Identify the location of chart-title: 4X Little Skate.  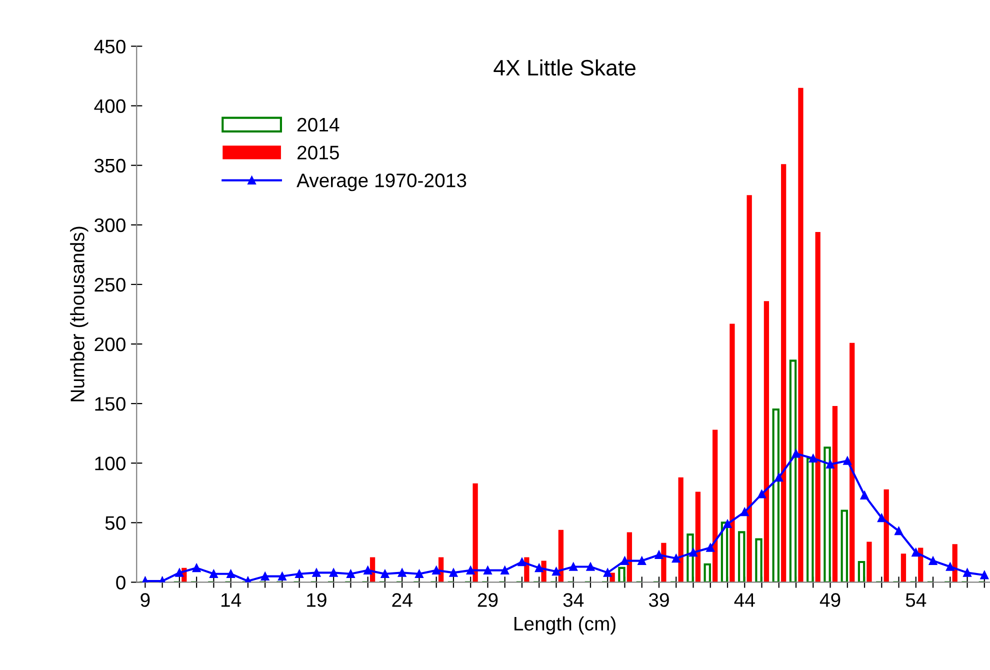
(565, 67).